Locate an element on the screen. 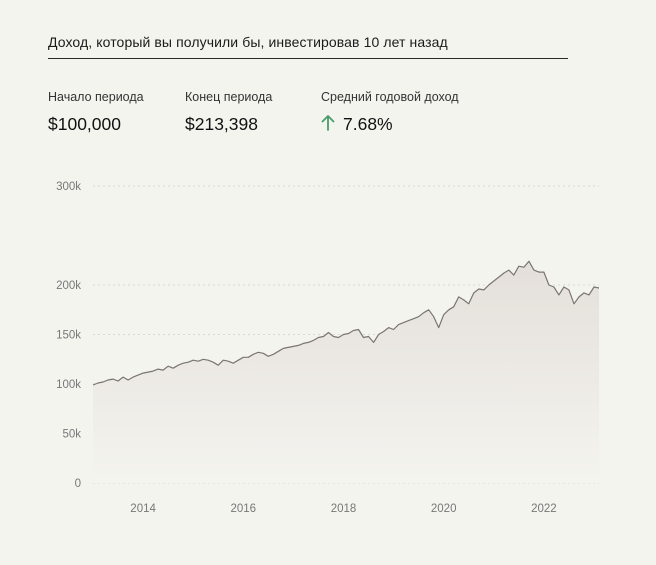 The width and height of the screenshot is (656, 565). stat-annual-value: 7.68% is located at coordinates (368, 124).